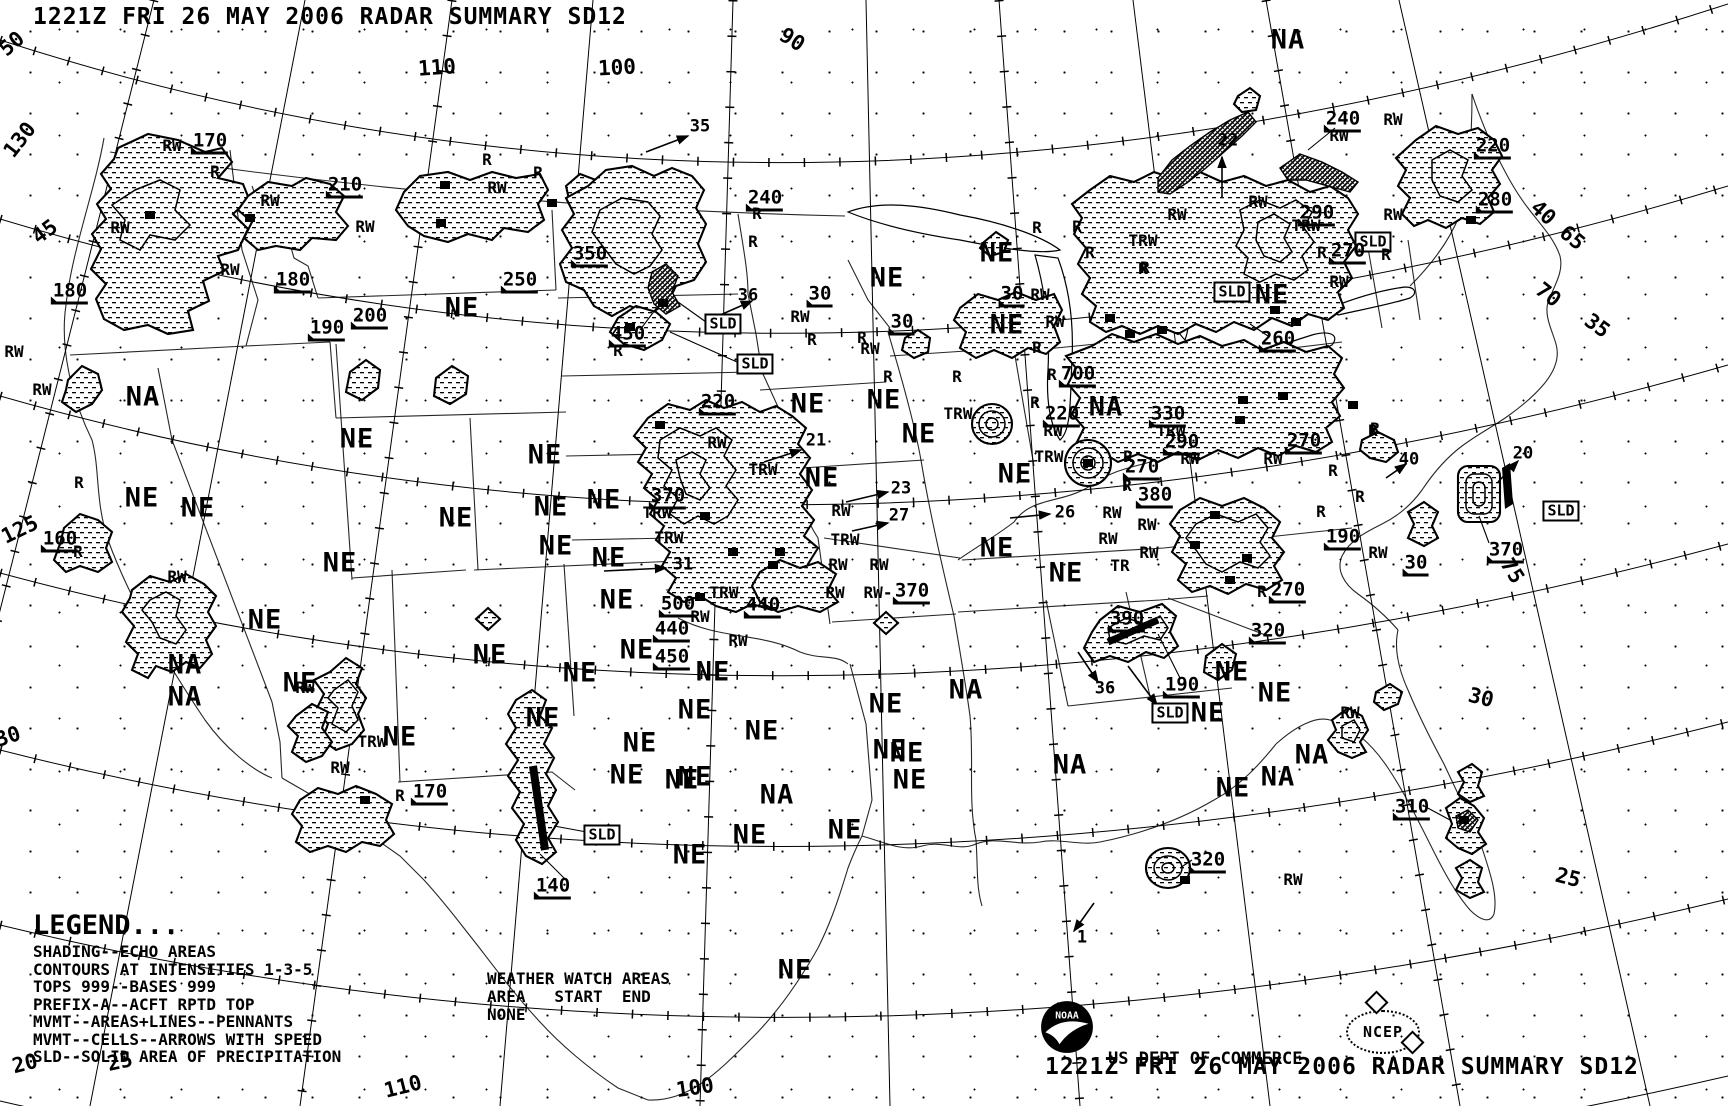 The height and width of the screenshot is (1106, 1728). What do you see at coordinates (292, 282) in the screenshot?
I see `echo-tops-label: 180` at bounding box center [292, 282].